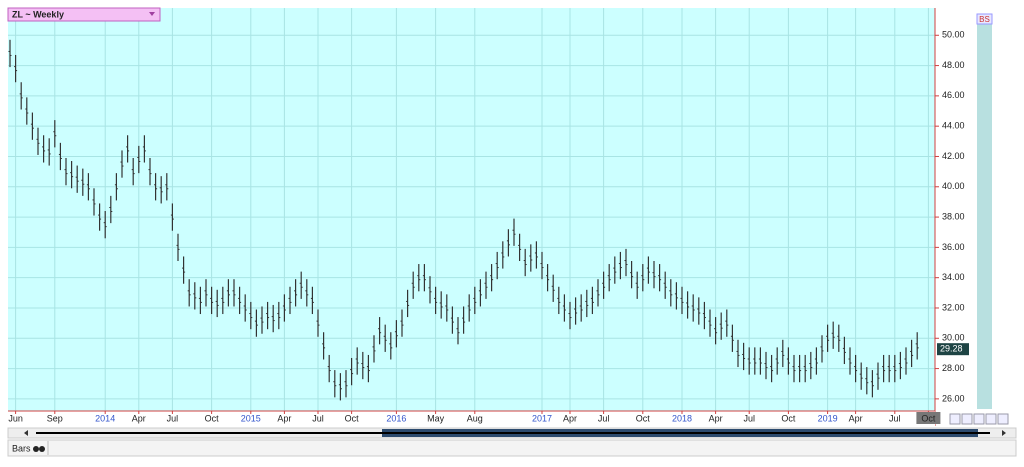  Describe the element at coordinates (251, 418) in the screenshot. I see `x-tick-label: 2015` at that location.